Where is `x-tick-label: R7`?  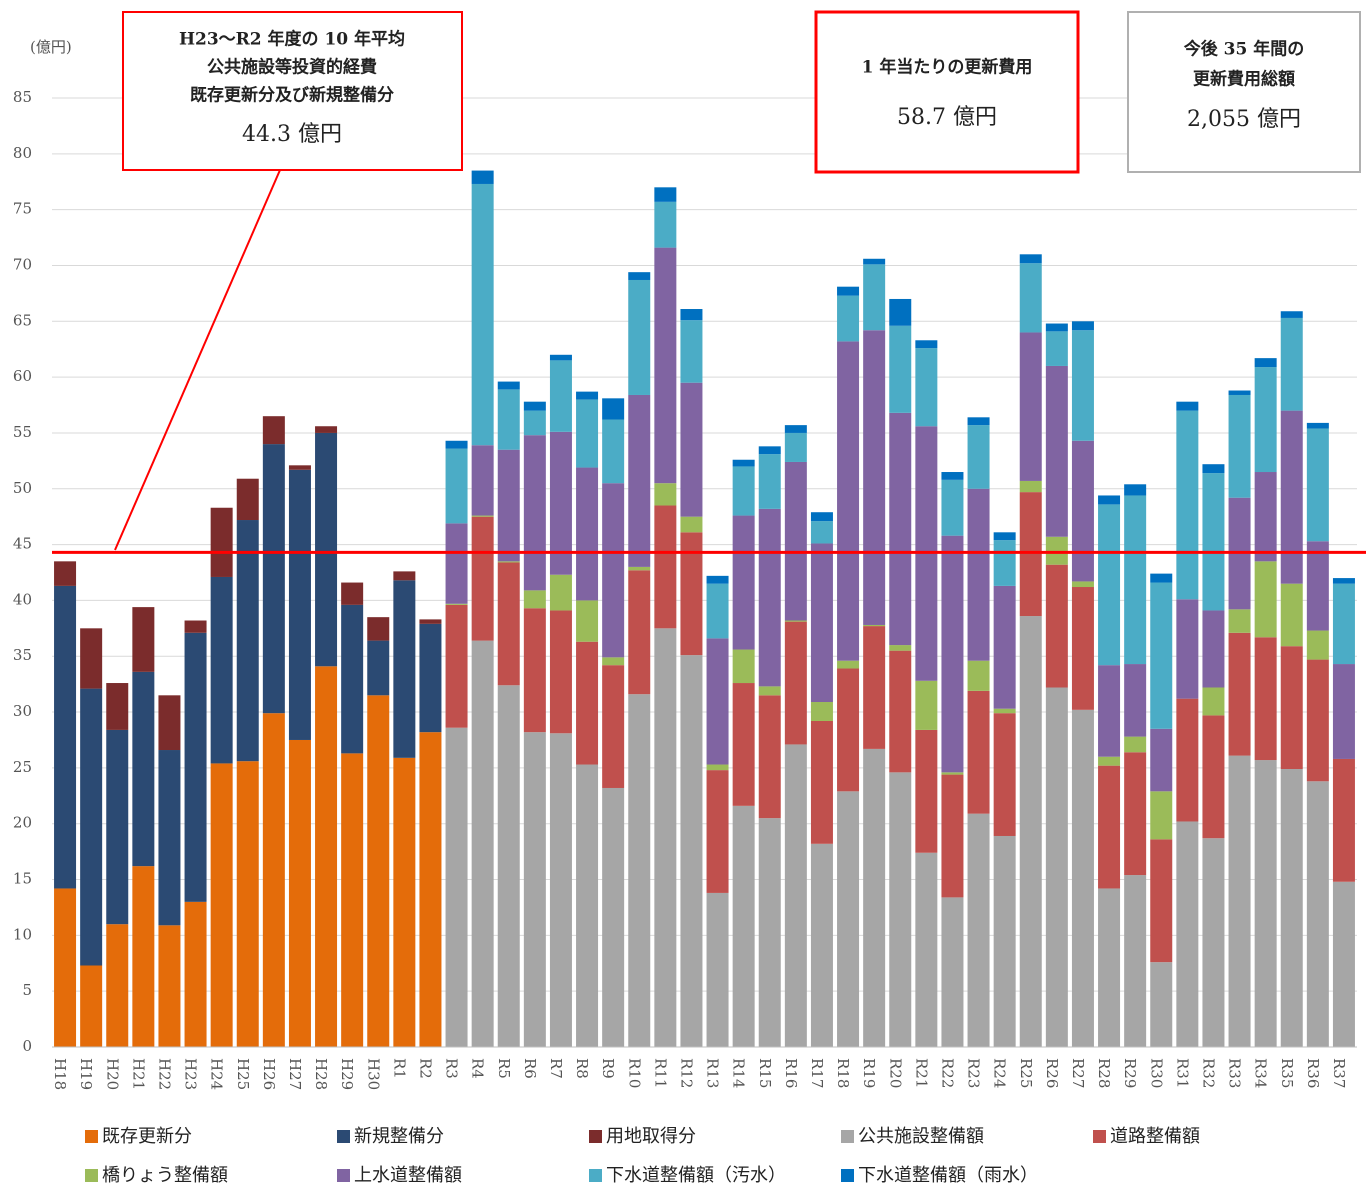 x-tick-label: R7 is located at coordinates (556, 1068).